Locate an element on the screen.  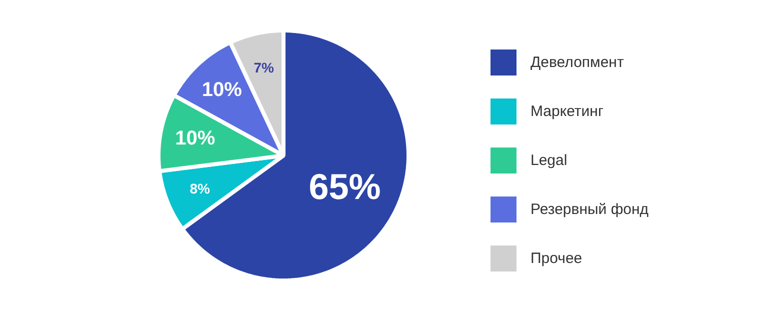
data-label: 65% is located at coordinates (344, 187).